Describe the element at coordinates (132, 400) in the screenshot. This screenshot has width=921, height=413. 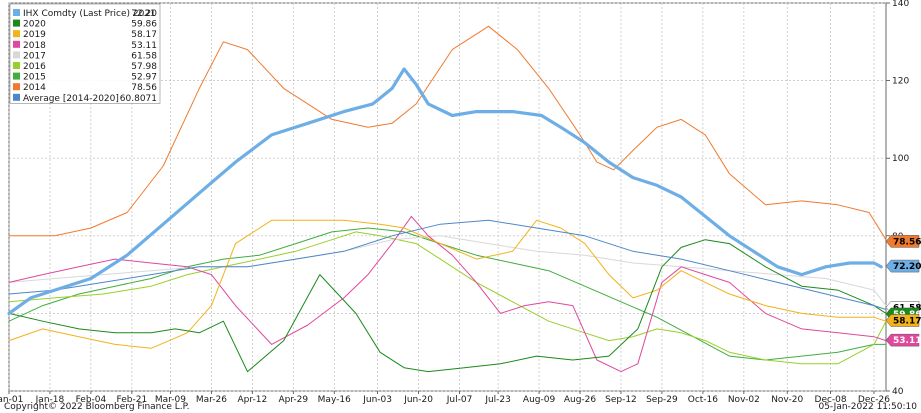
I see `x-tick-label: Feb-21` at that location.